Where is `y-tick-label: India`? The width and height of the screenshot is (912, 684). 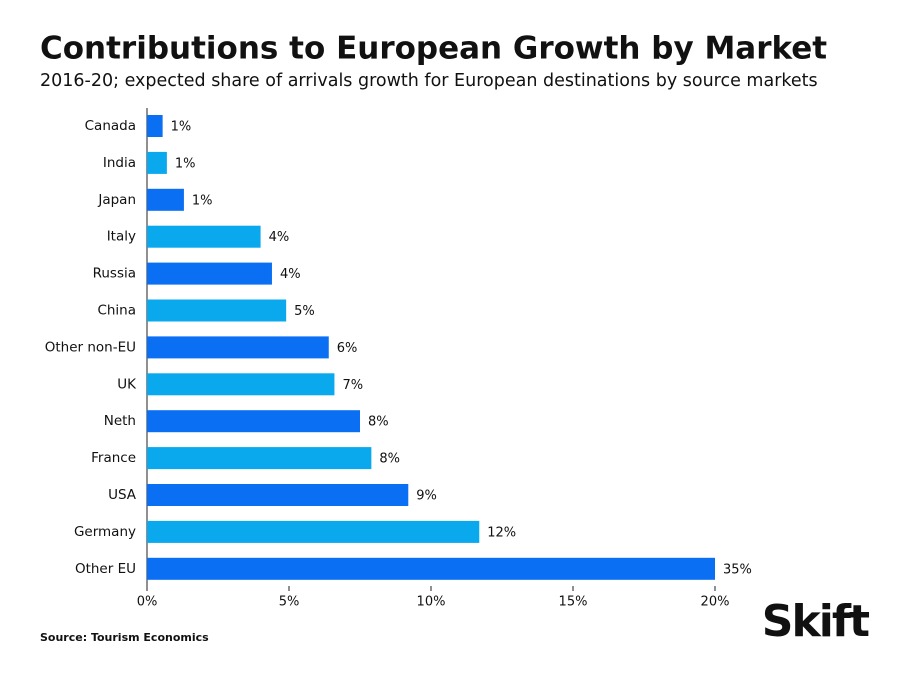
y-tick-label: India is located at coordinates (119, 163).